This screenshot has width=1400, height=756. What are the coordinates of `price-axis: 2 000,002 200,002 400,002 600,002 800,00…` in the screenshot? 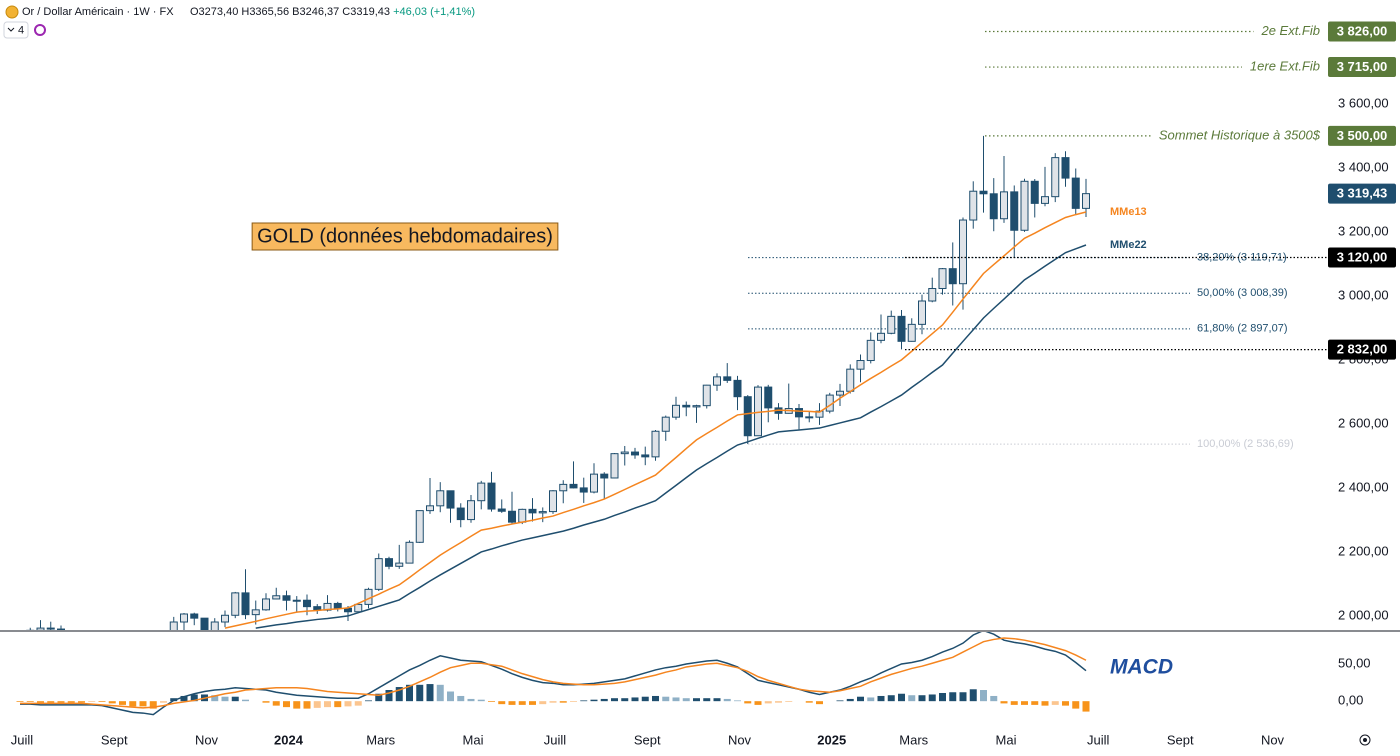 It's located at (1362, 321).